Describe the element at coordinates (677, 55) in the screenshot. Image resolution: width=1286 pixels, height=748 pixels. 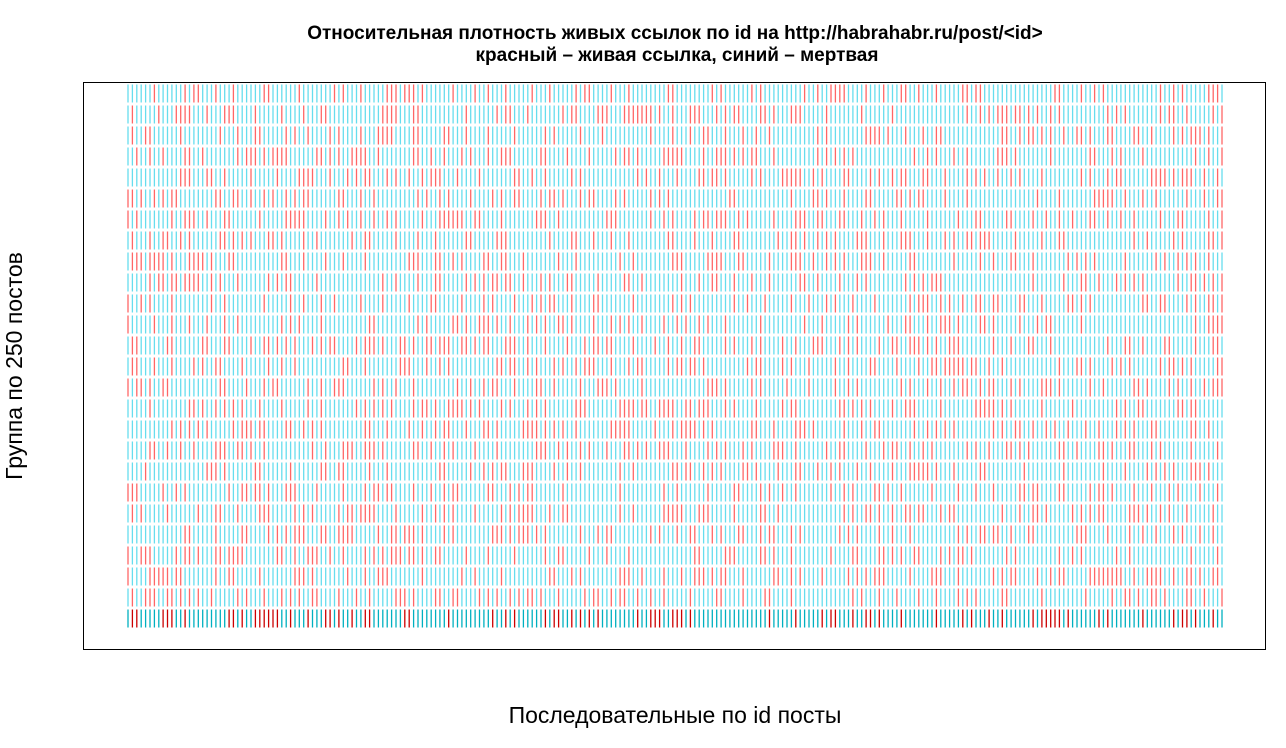
I see `chart-subtitle: красный – живая ссылка, синий – мертвая` at that location.